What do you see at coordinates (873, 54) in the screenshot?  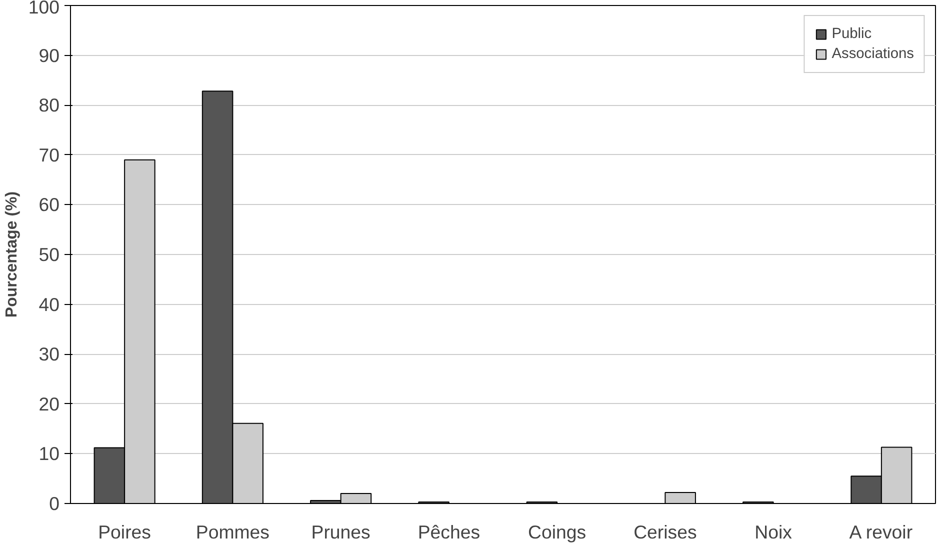 I see `legend-label: Associations` at bounding box center [873, 54].